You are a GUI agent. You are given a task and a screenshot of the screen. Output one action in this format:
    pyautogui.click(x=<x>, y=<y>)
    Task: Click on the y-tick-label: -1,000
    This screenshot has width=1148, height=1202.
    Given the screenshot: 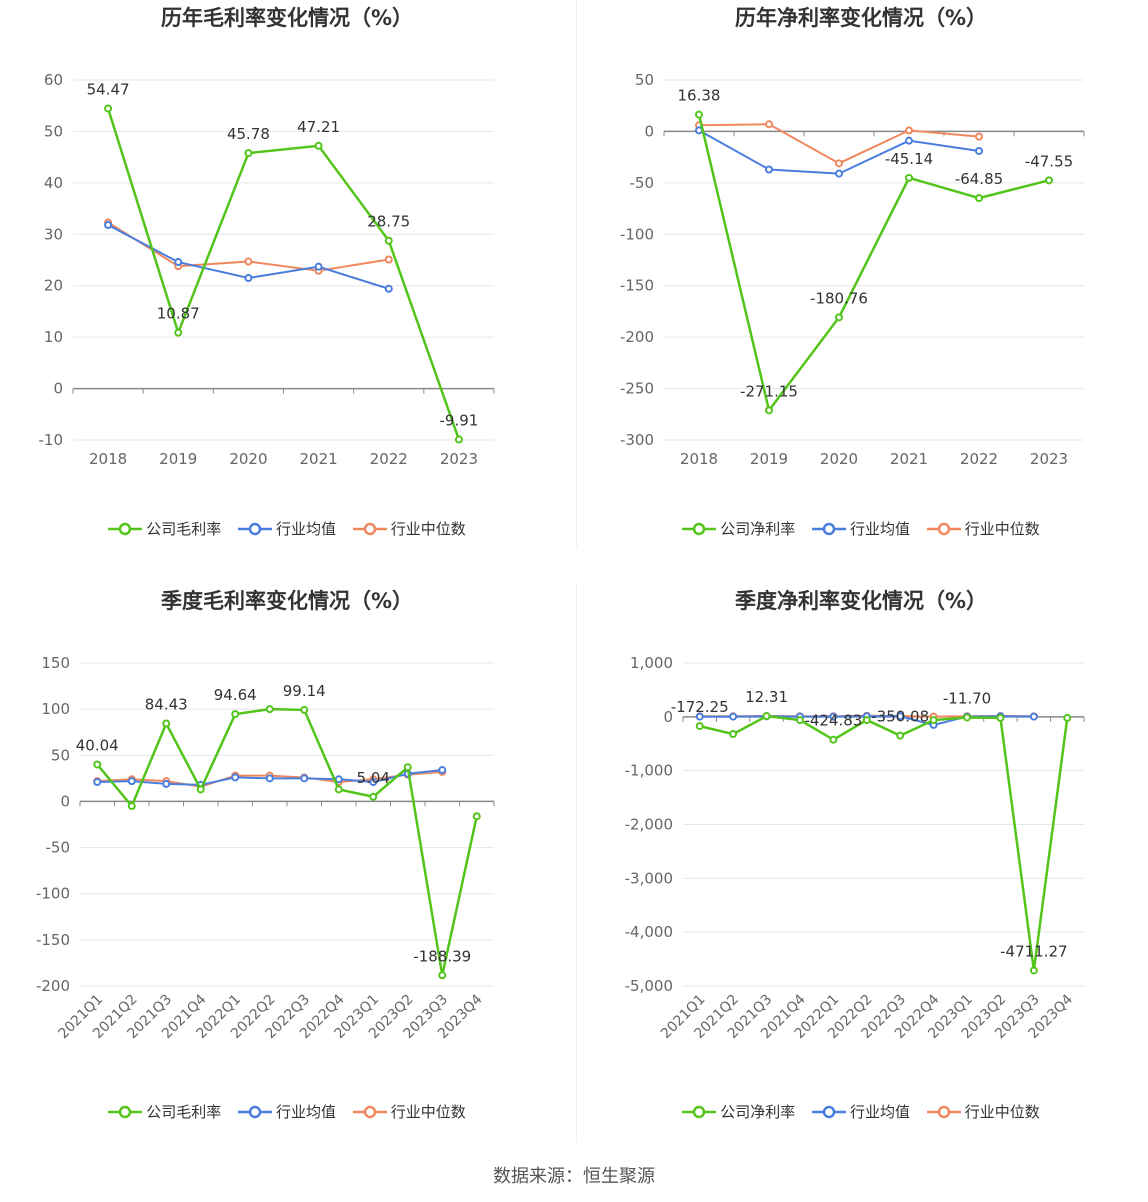 What is the action you would take?
    pyautogui.click(x=649, y=771)
    